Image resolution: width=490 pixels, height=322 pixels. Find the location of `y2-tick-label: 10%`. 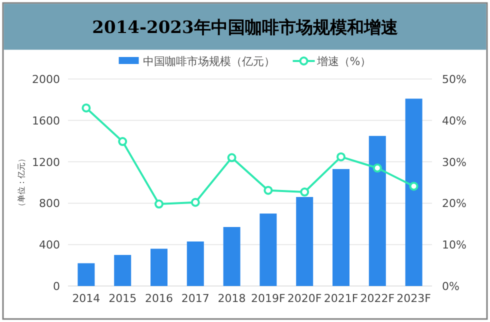

y2-tick-label: 10% is located at coordinates (454, 245).